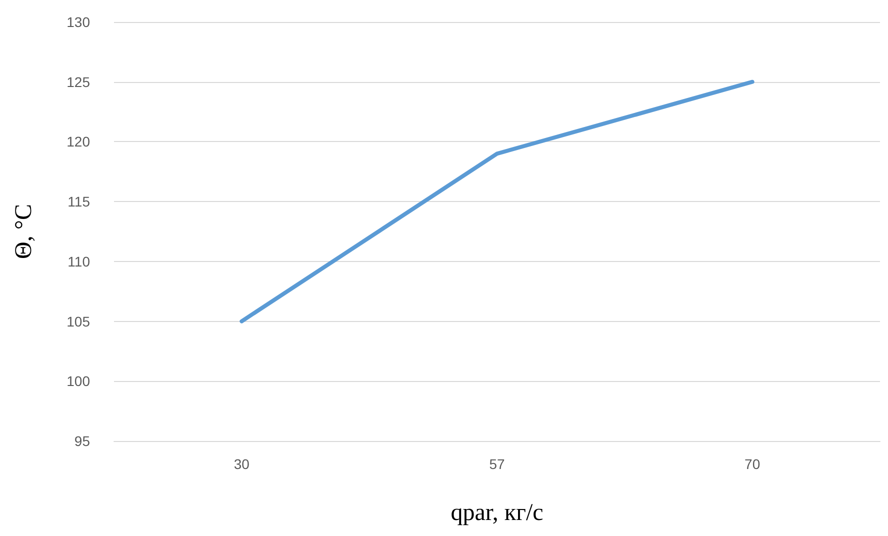 The image size is (888, 536). Describe the element at coordinates (79, 202) in the screenshot. I see `y-tick-label: 115` at that location.